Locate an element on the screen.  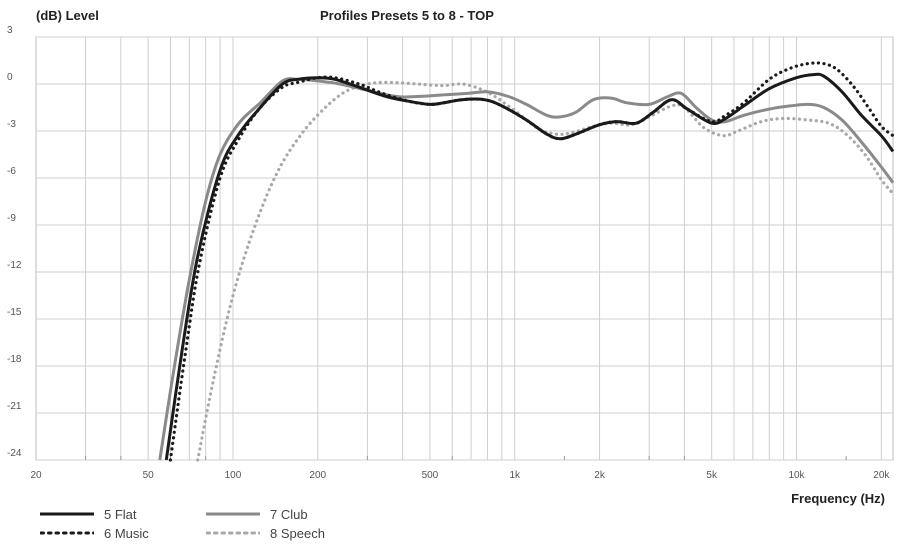
legend-label: 8 Speech is located at coordinates (297, 533).